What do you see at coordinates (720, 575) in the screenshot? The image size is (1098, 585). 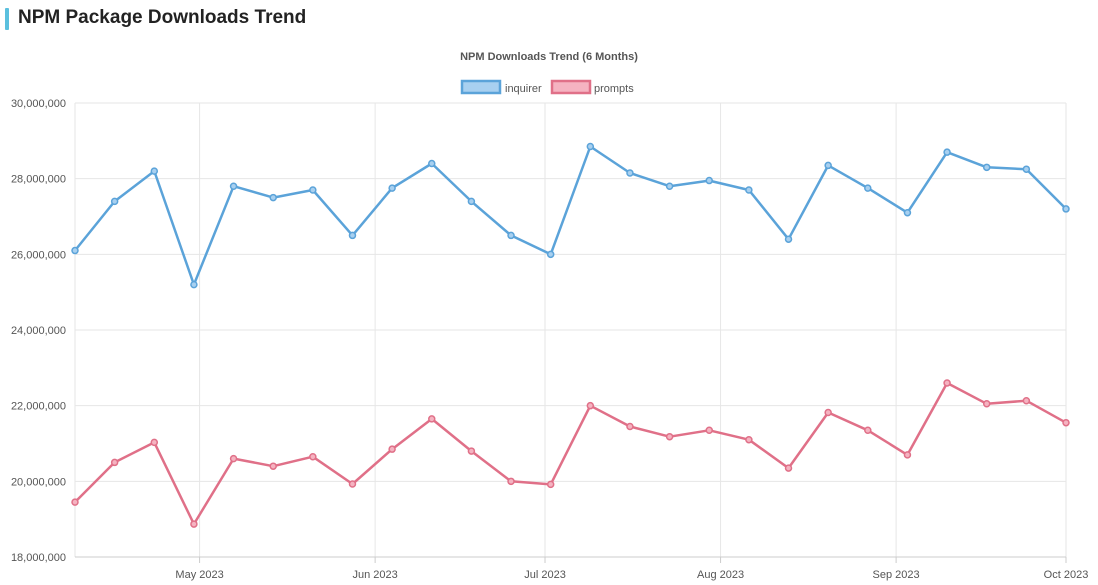 I see `x-tick-label: Aug 2023` at bounding box center [720, 575].